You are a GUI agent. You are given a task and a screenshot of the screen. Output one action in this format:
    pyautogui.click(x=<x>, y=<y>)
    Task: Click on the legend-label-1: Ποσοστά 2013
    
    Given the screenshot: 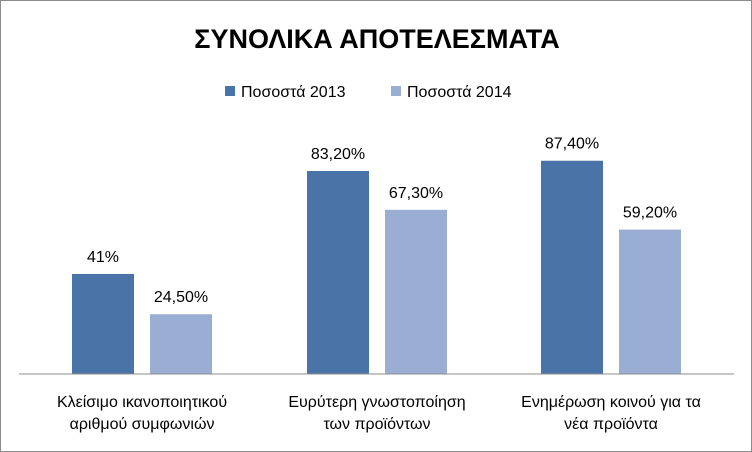 What is the action you would take?
    pyautogui.click(x=293, y=92)
    